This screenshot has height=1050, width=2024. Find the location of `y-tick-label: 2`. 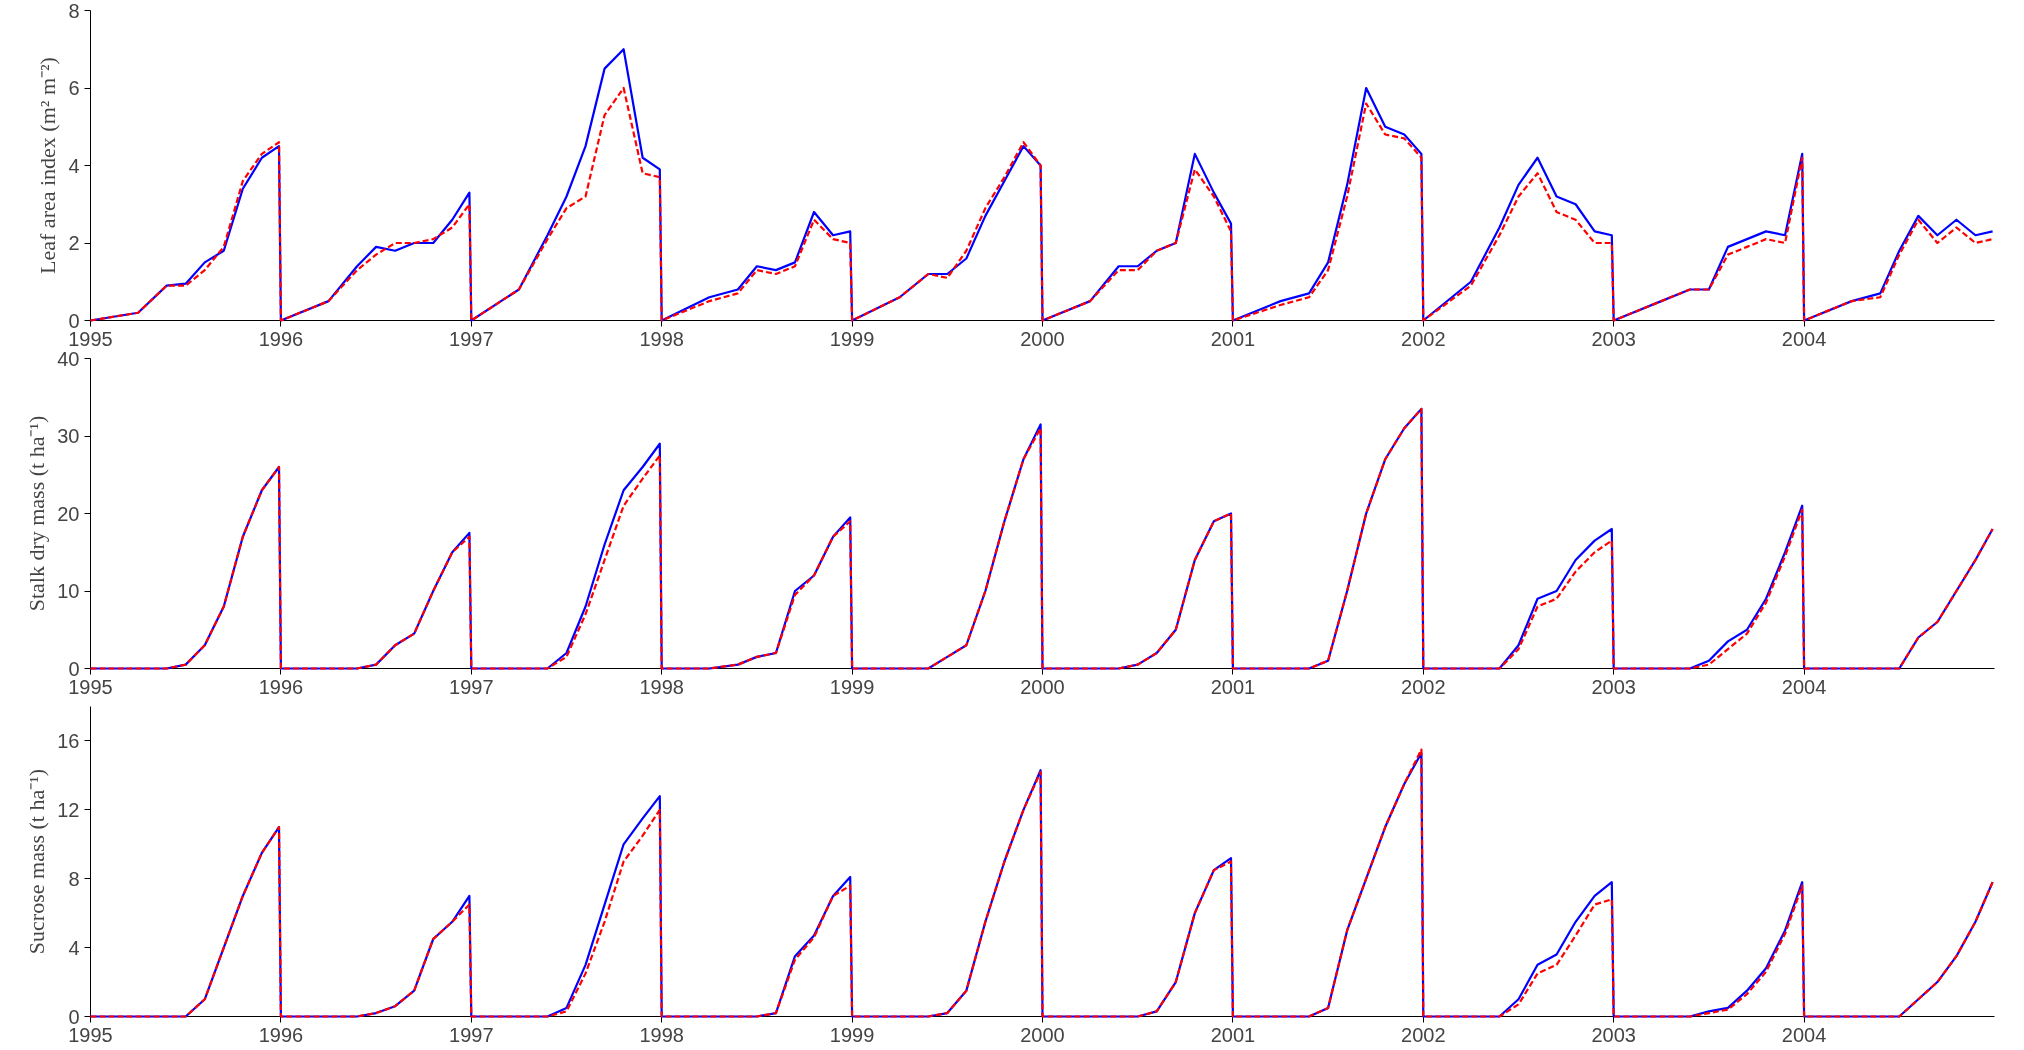

y-tick-label: 2 is located at coordinates (74, 243).